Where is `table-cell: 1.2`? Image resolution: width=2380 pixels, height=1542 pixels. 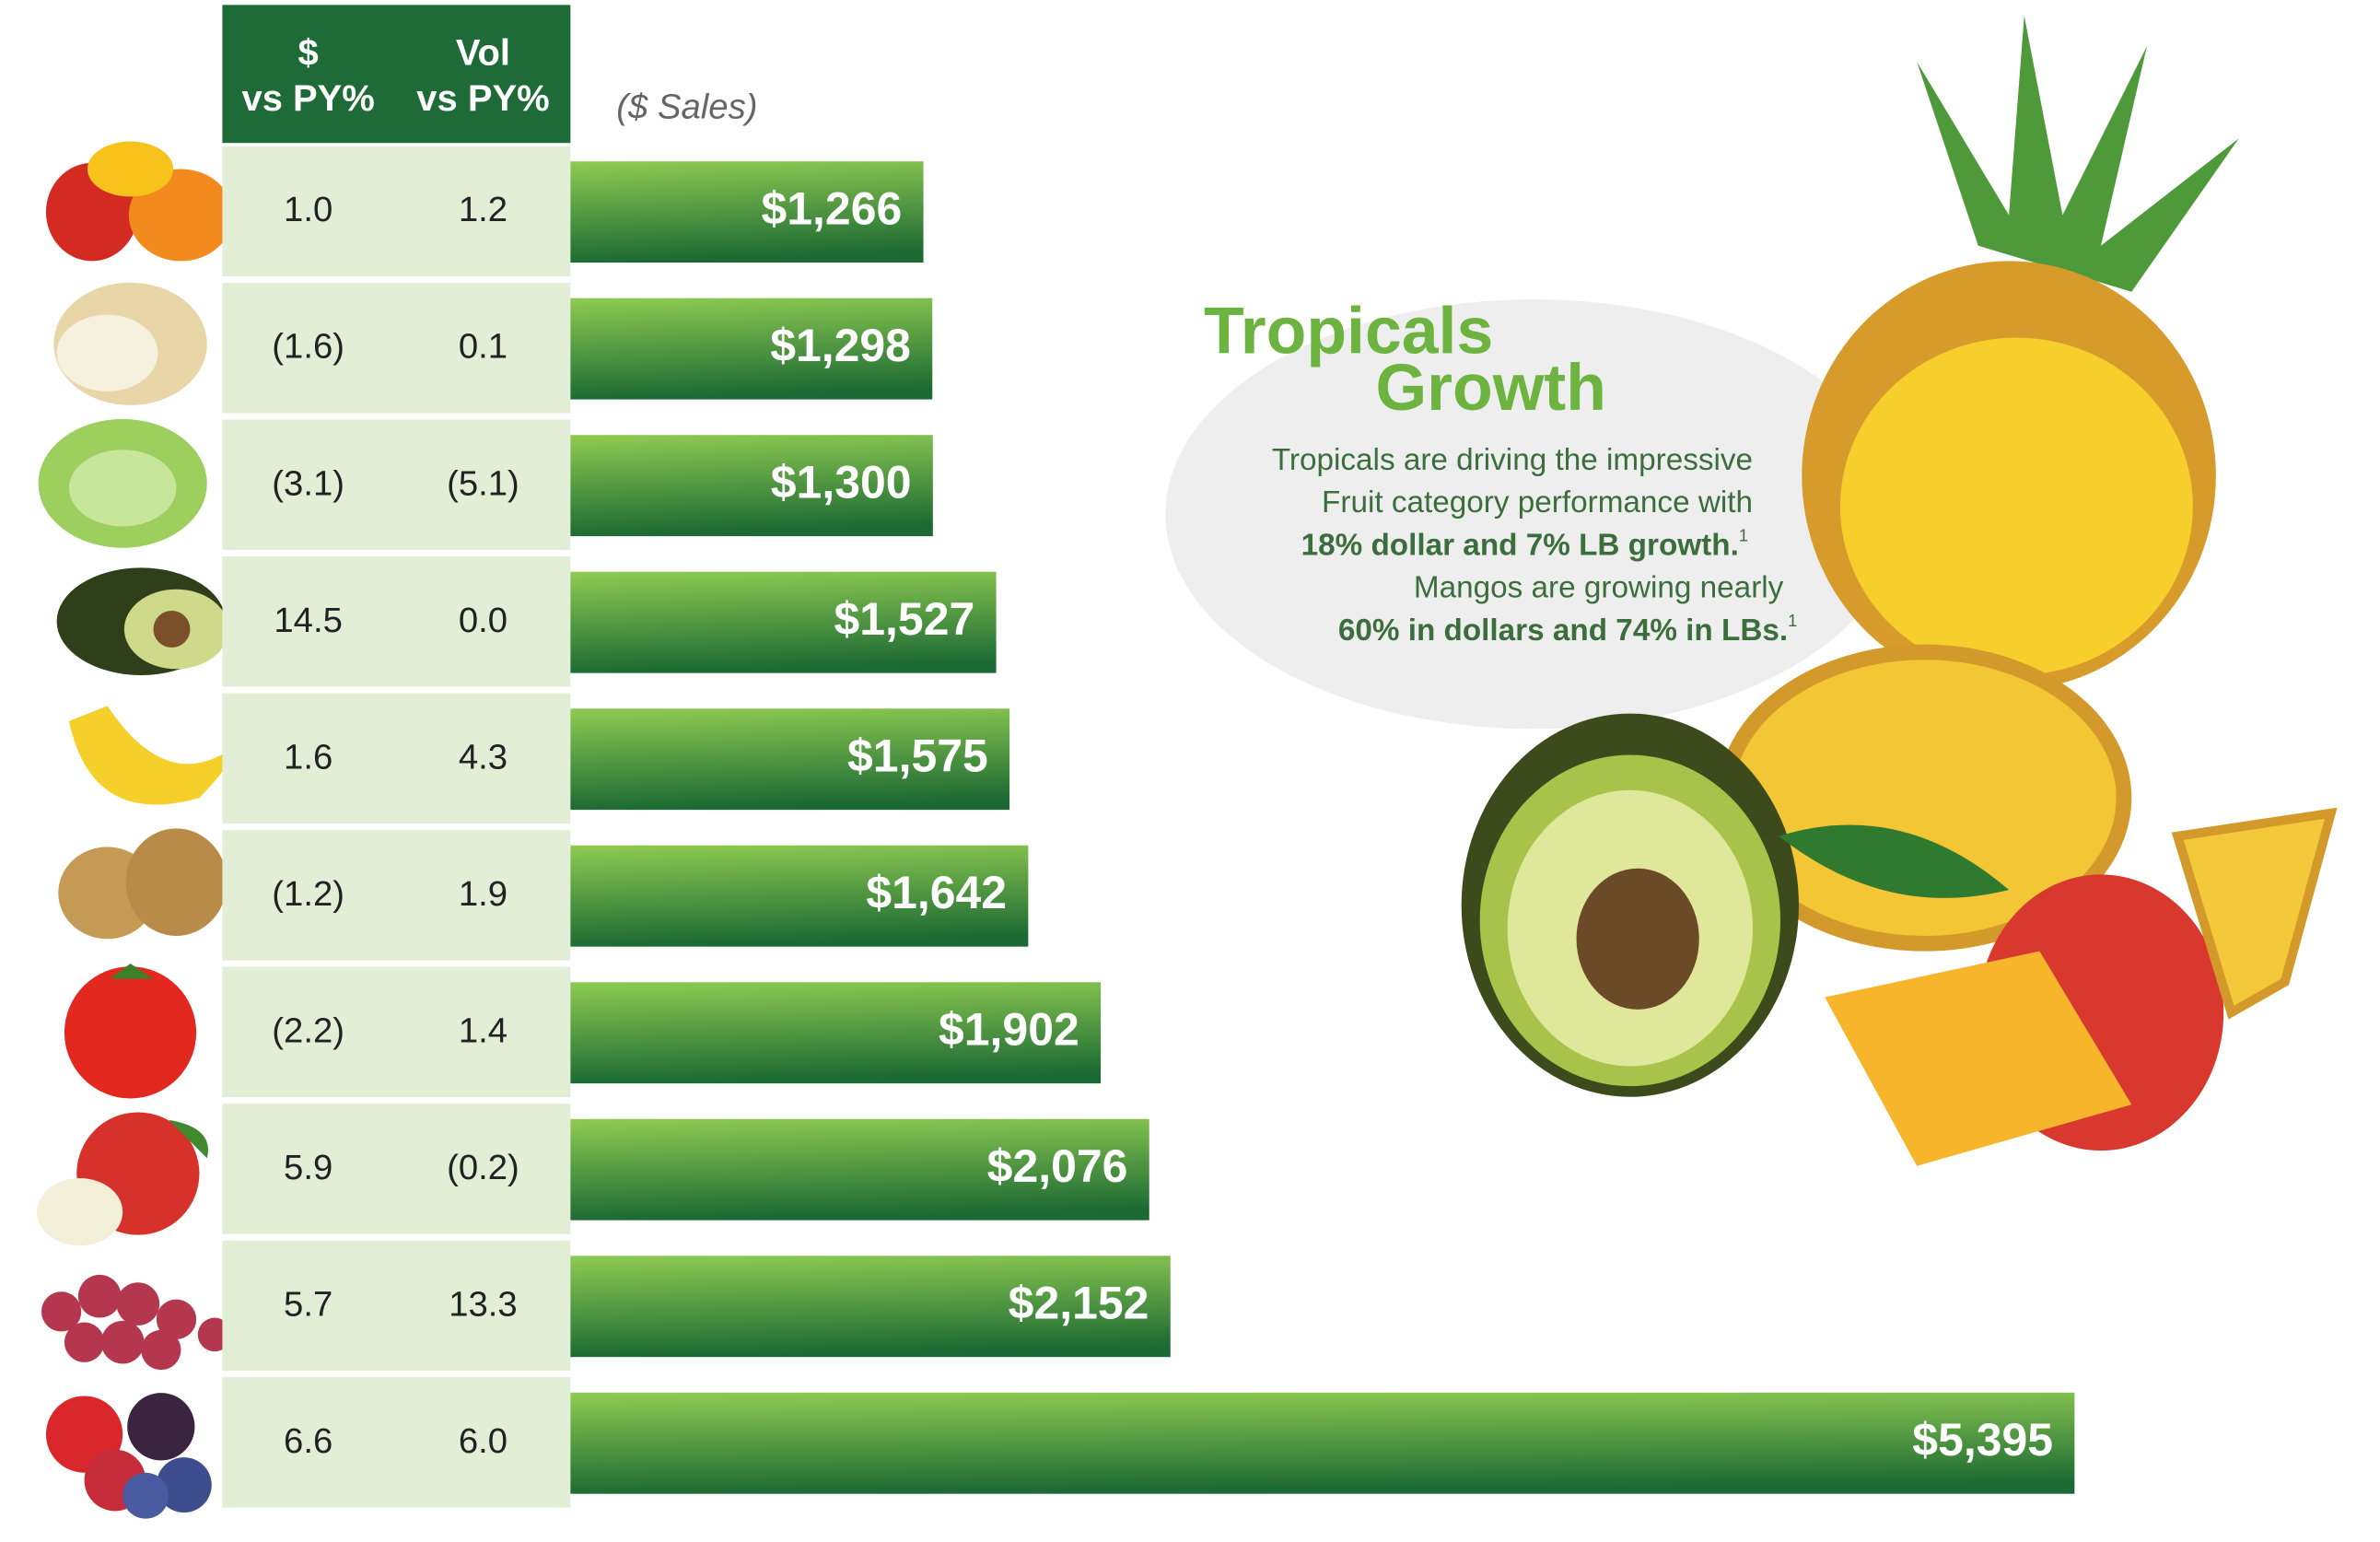 table-cell: 1.2 is located at coordinates (483, 209).